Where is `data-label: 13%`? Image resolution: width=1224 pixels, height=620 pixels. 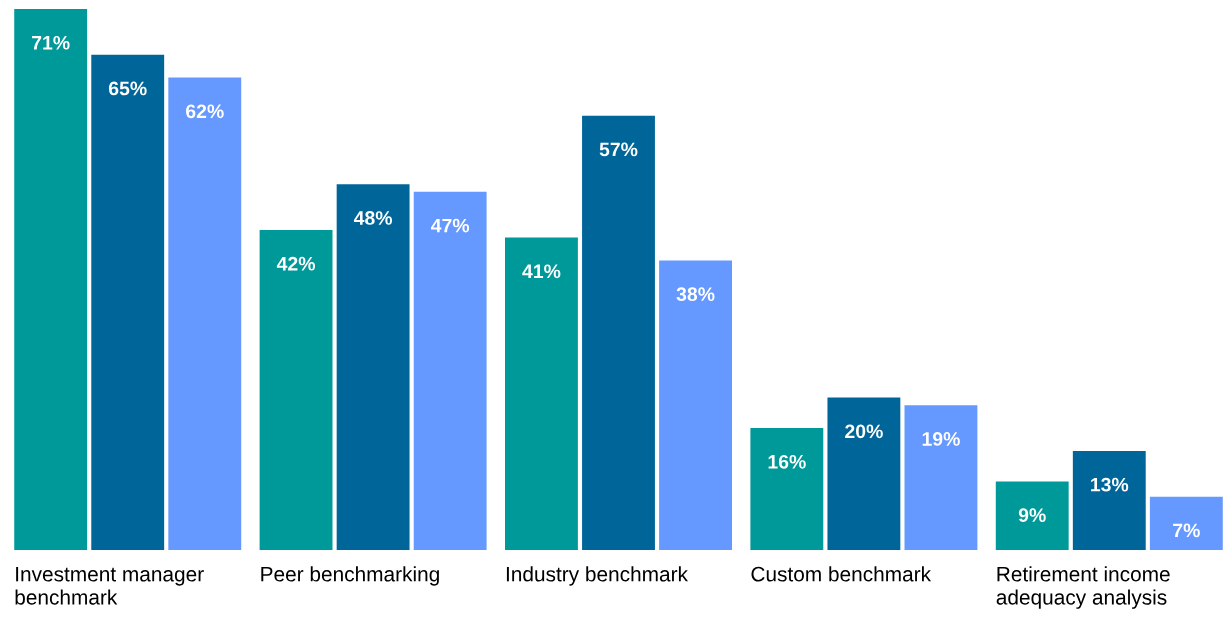 data-label: 13% is located at coordinates (1110, 484).